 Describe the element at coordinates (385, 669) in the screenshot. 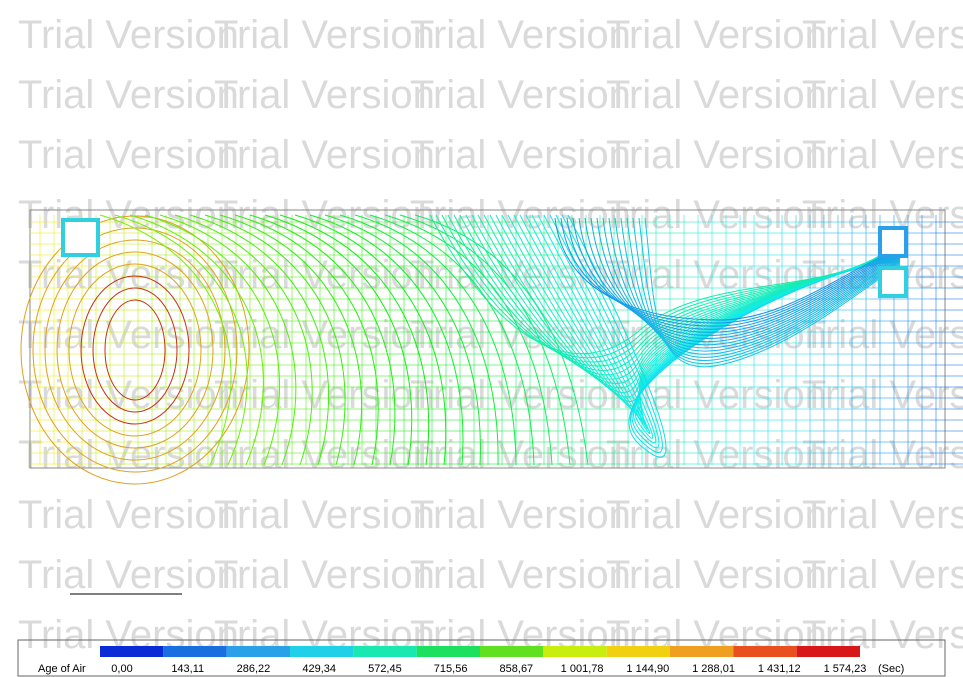

I see `colorbar-label: 572,45` at that location.